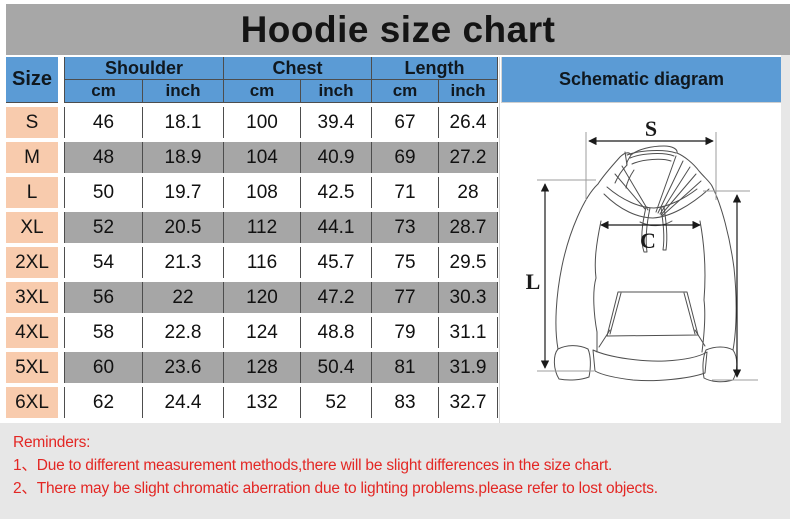 The height and width of the screenshot is (519, 790). I want to click on value-cell: 42.5, so click(335, 192).